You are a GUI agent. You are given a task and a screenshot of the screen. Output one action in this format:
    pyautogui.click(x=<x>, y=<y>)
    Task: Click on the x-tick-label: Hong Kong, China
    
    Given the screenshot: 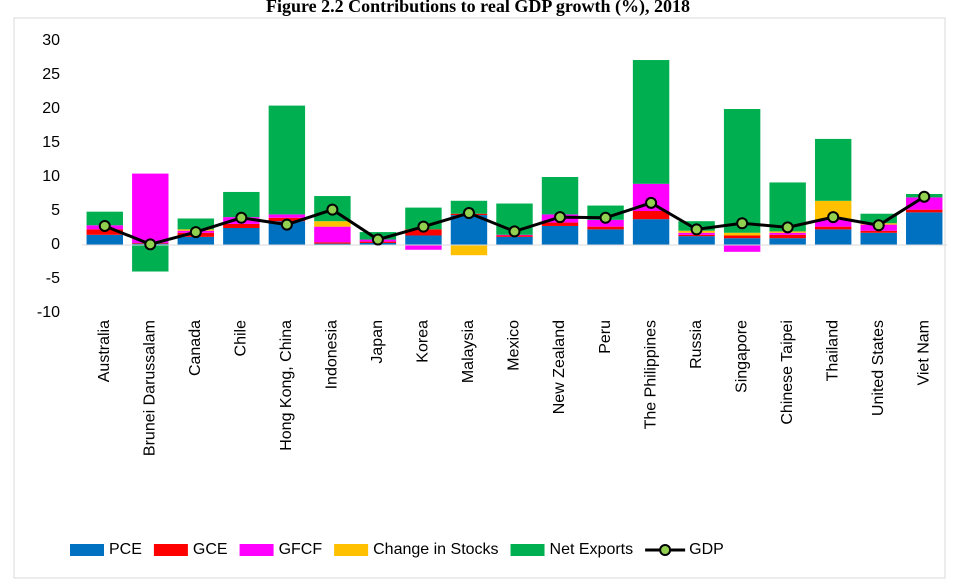 What is the action you would take?
    pyautogui.click(x=286, y=385)
    